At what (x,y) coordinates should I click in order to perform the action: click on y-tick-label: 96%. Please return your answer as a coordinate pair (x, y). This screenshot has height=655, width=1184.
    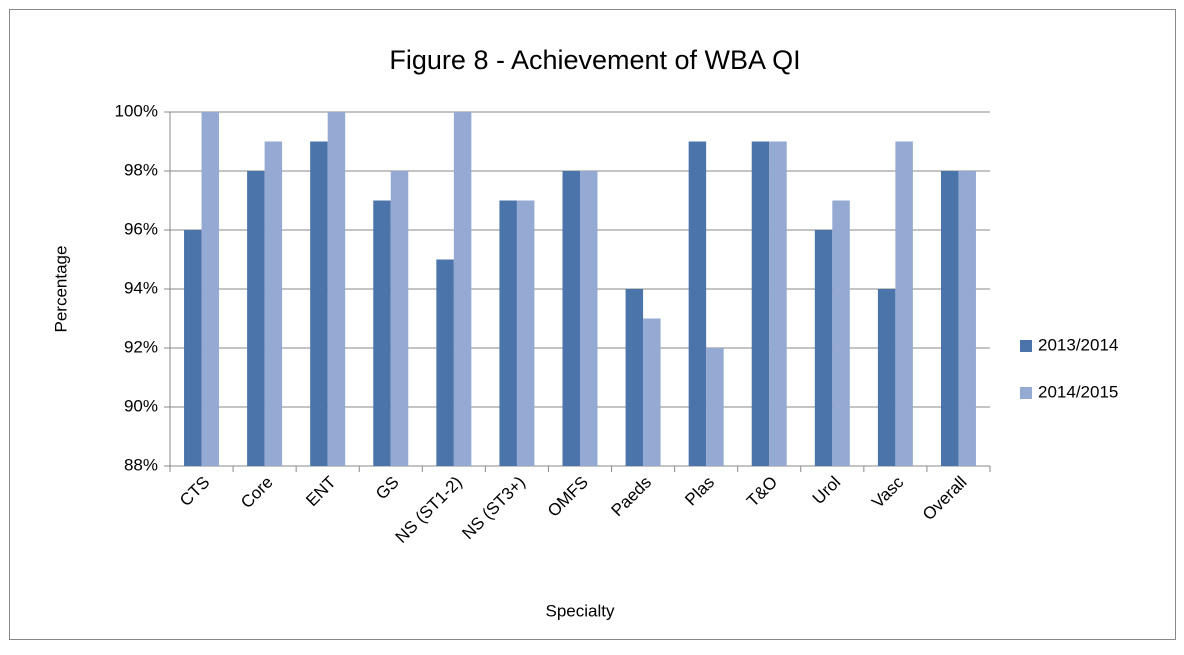
    Looking at the image, I should click on (141, 228).